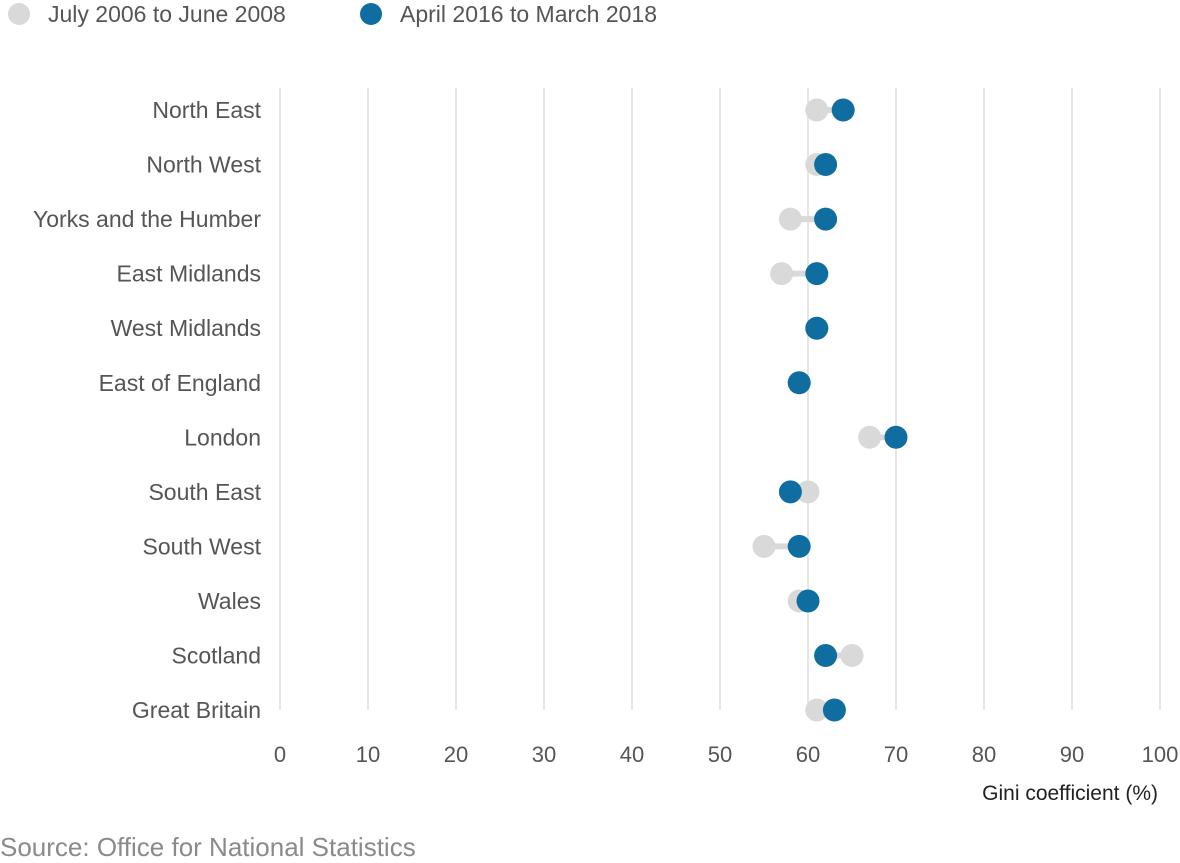  Describe the element at coordinates (371, 14) in the screenshot. I see `legend-marker-blue` at that location.